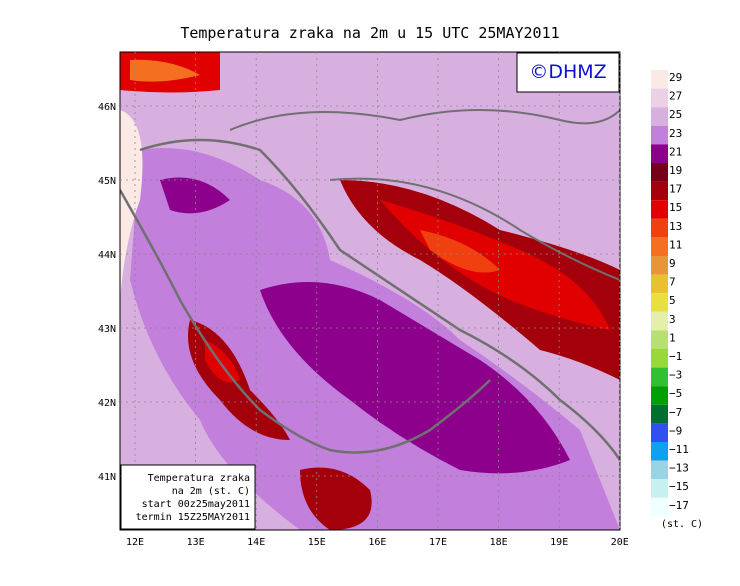  What do you see at coordinates (196, 504) in the screenshot?
I see `info-line: start 00z25may2011` at bounding box center [196, 504].